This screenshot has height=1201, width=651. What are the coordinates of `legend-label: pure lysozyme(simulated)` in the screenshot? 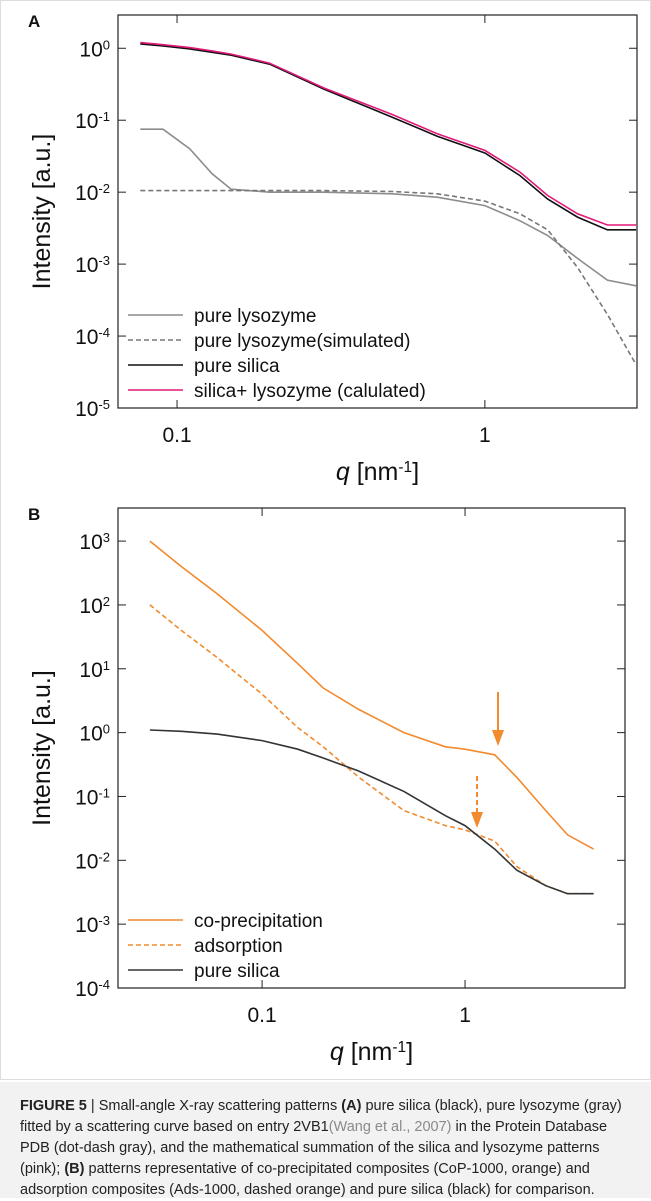 It's located at (302, 341).